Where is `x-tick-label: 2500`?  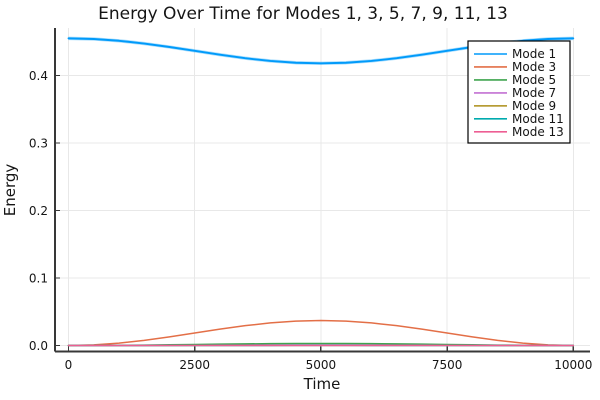 x-tick-label: 2500 is located at coordinates (194, 365).